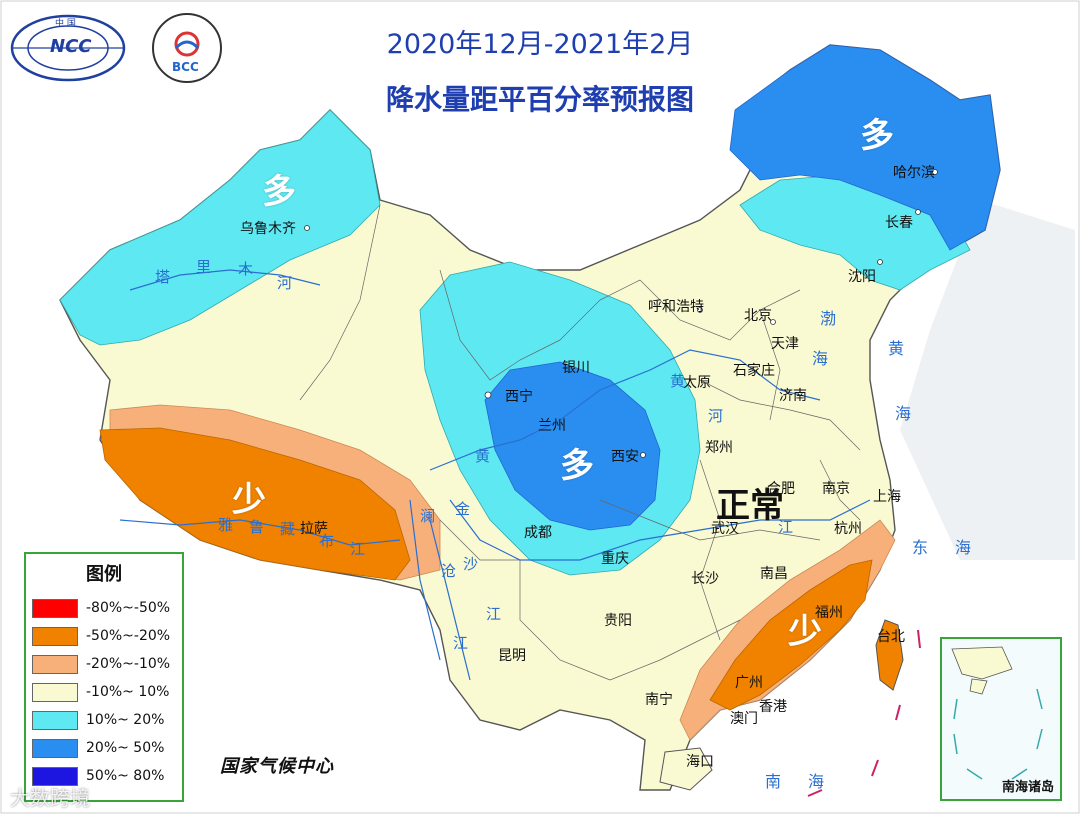 The image size is (1080, 814). What do you see at coordinates (725, 529) in the screenshot?
I see `city-wuhan: 武汉` at bounding box center [725, 529].